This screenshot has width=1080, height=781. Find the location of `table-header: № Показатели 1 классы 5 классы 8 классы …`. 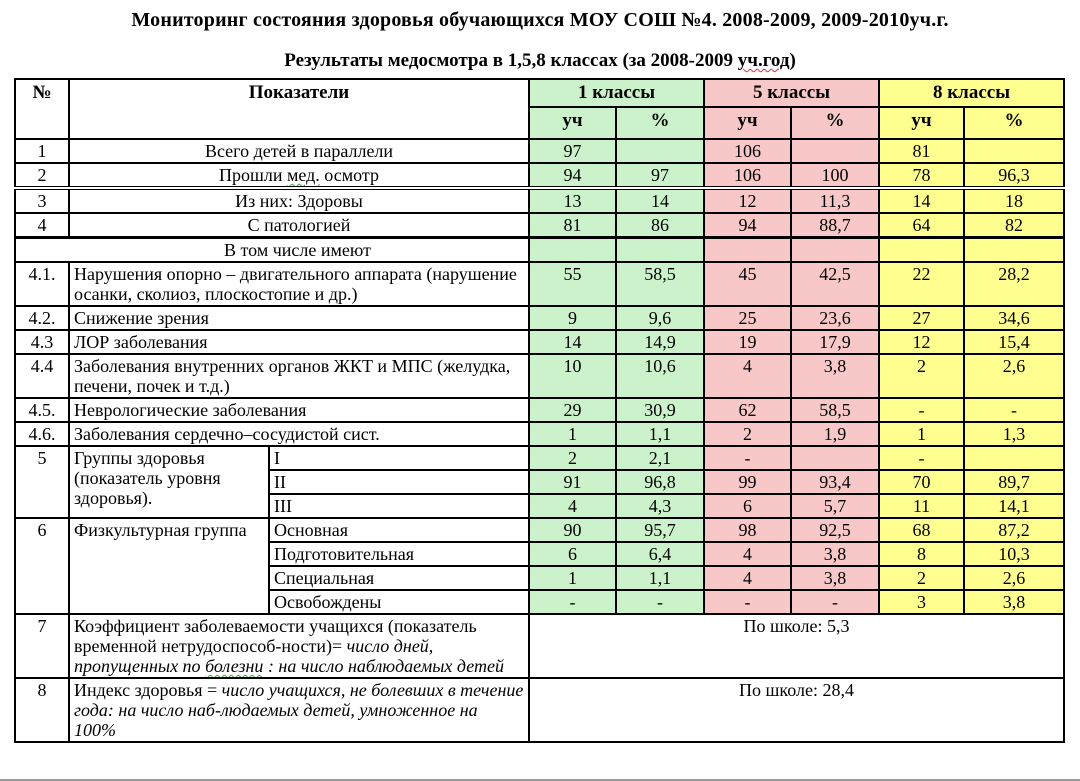

table-header: № Показатели 1 классы 5 классы 8 классы … is located at coordinates (539, 109).